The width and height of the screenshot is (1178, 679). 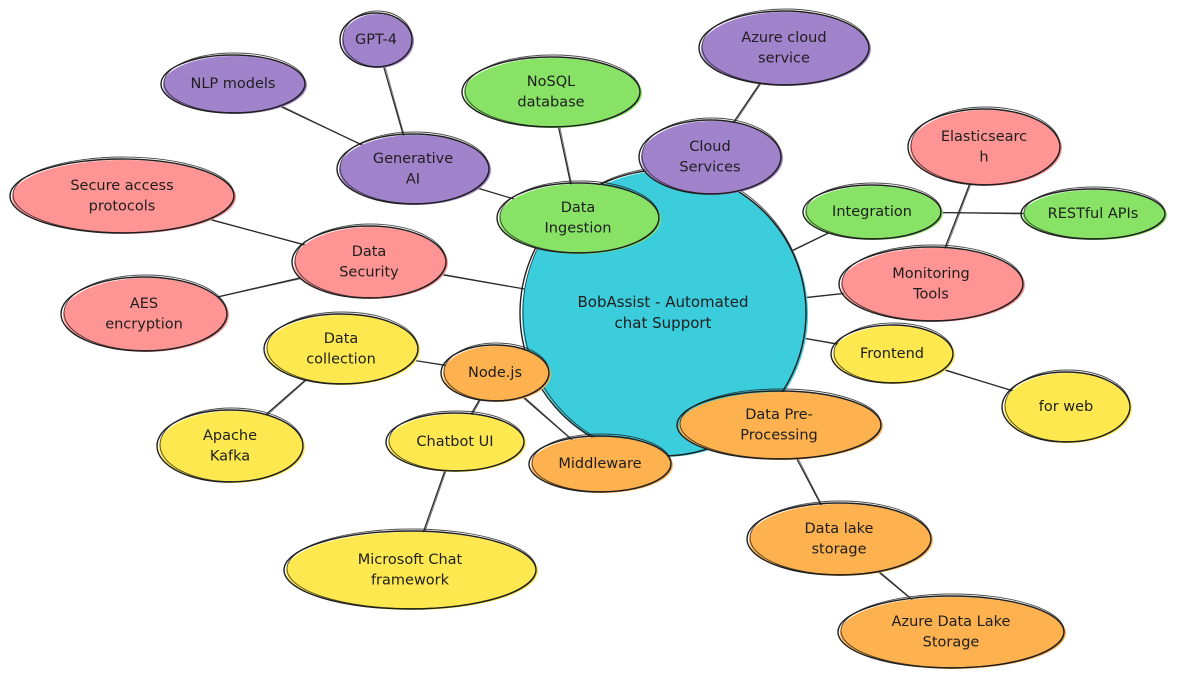 I want to click on ms-chat-label: Microsoft Chat, so click(x=410, y=560).